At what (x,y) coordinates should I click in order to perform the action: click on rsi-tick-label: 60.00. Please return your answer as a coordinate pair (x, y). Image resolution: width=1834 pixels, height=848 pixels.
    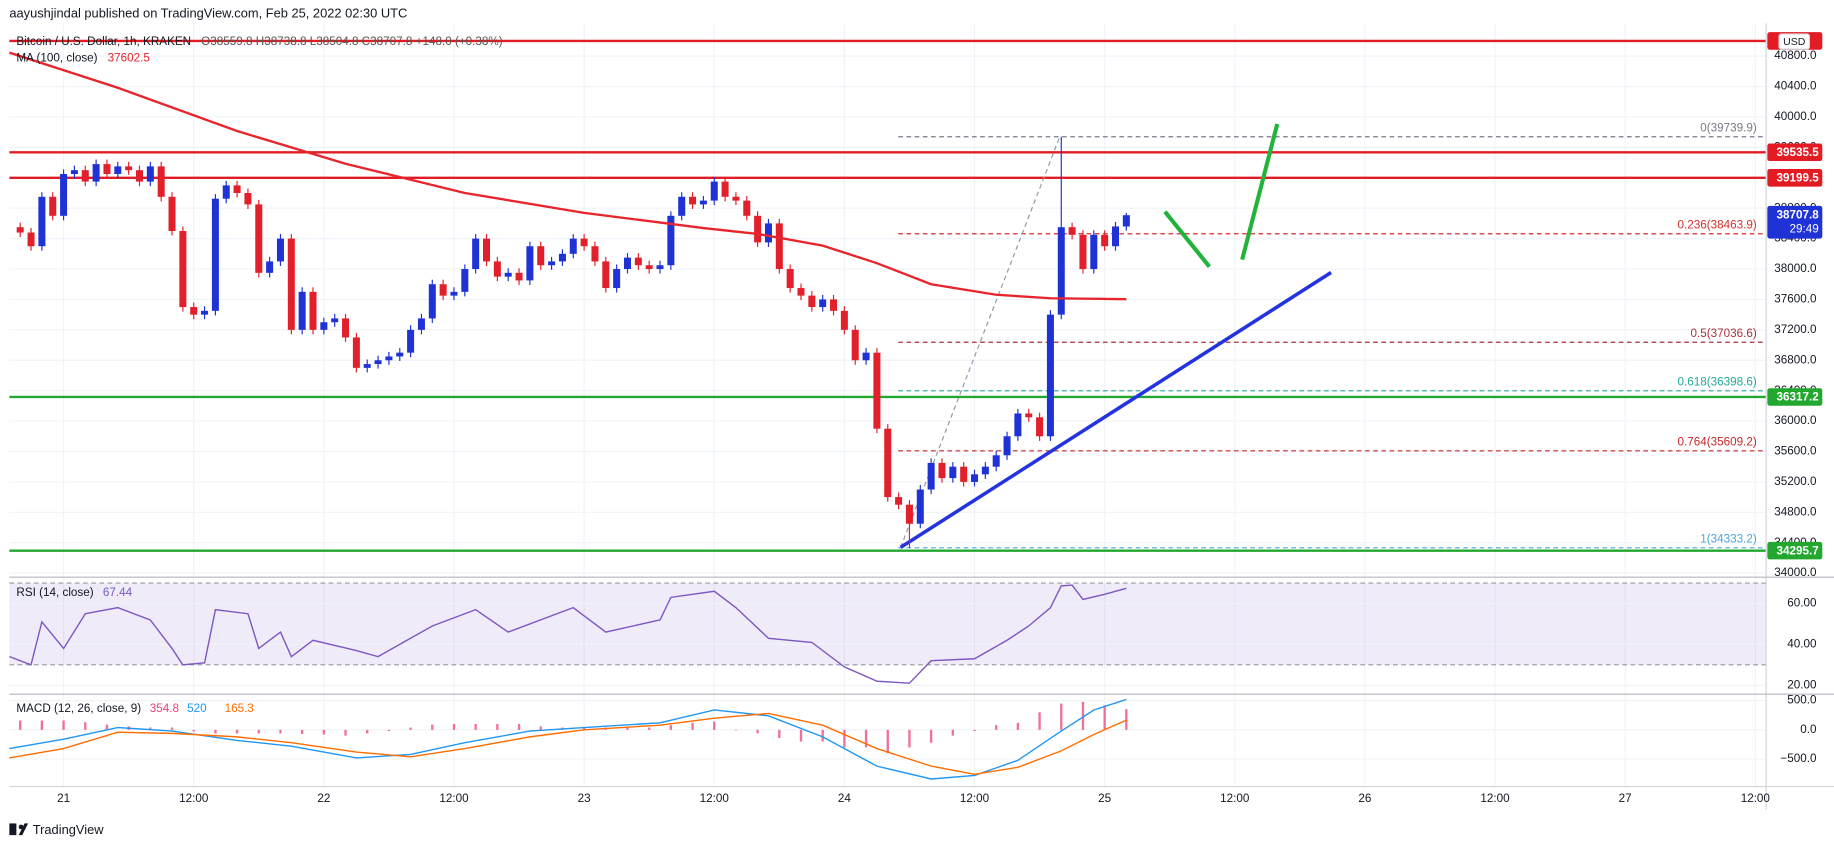
    Looking at the image, I should click on (1802, 603).